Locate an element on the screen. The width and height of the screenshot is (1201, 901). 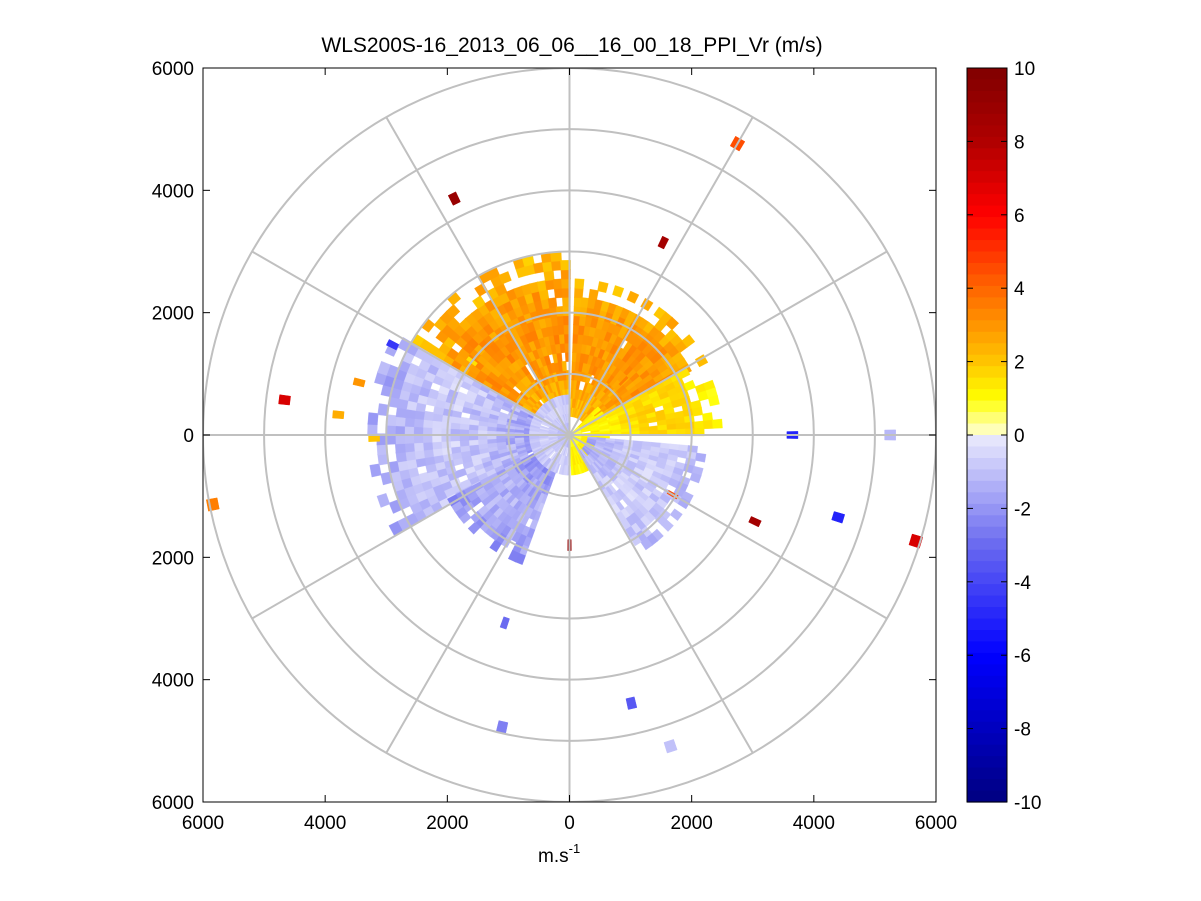
x-tick-label: 6000 is located at coordinates (203, 823).